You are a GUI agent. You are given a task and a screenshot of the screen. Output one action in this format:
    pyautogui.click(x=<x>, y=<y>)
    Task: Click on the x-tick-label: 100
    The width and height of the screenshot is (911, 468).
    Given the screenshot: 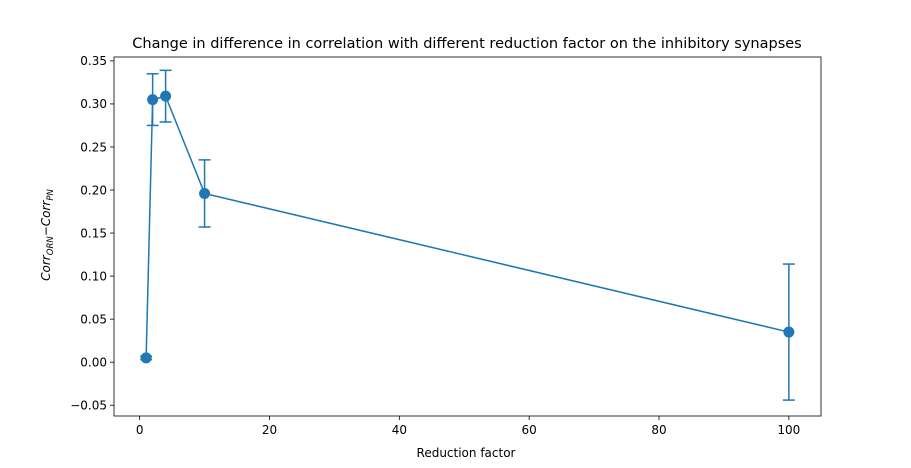 What is the action you would take?
    pyautogui.click(x=788, y=430)
    